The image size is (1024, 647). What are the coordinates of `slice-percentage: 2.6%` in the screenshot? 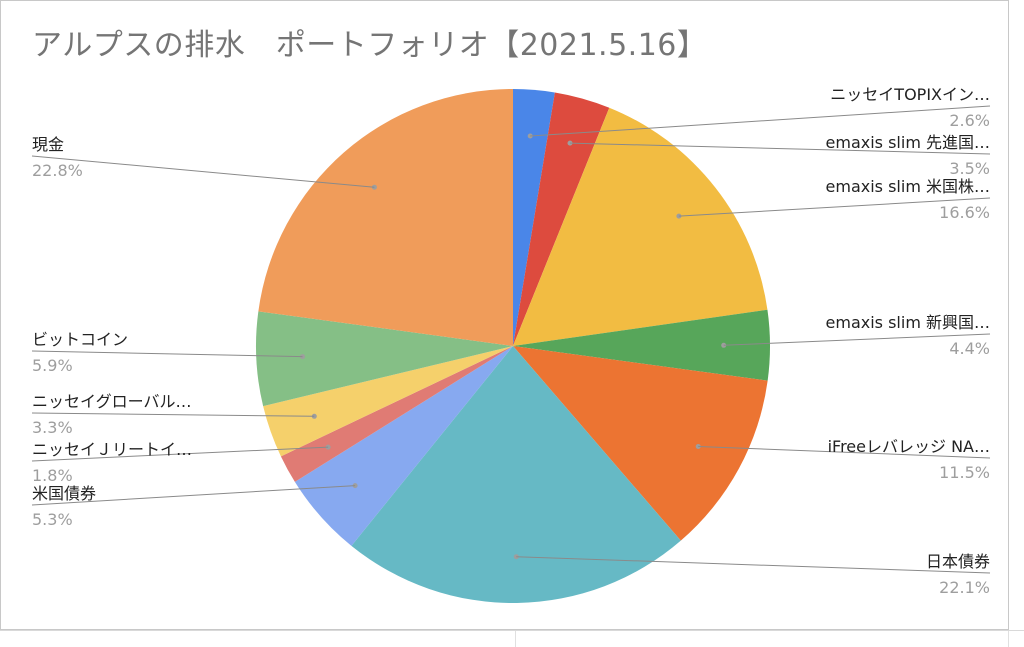 It's located at (969, 120).